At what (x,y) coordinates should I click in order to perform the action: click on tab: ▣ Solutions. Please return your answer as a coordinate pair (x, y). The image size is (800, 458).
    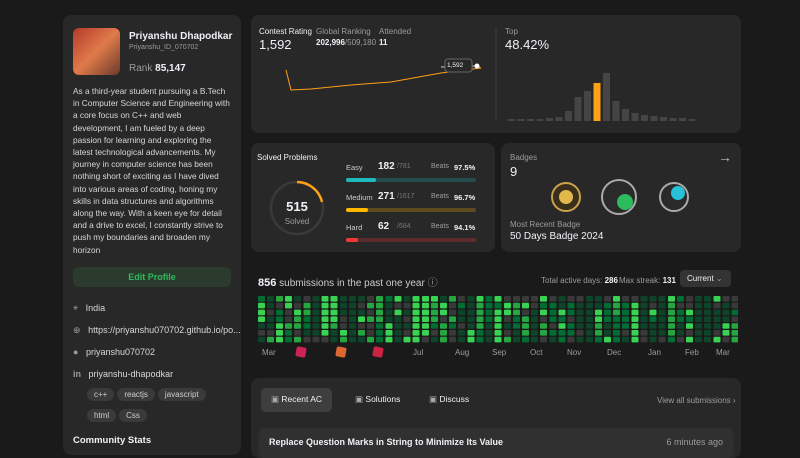
    Looking at the image, I should click on (377, 400).